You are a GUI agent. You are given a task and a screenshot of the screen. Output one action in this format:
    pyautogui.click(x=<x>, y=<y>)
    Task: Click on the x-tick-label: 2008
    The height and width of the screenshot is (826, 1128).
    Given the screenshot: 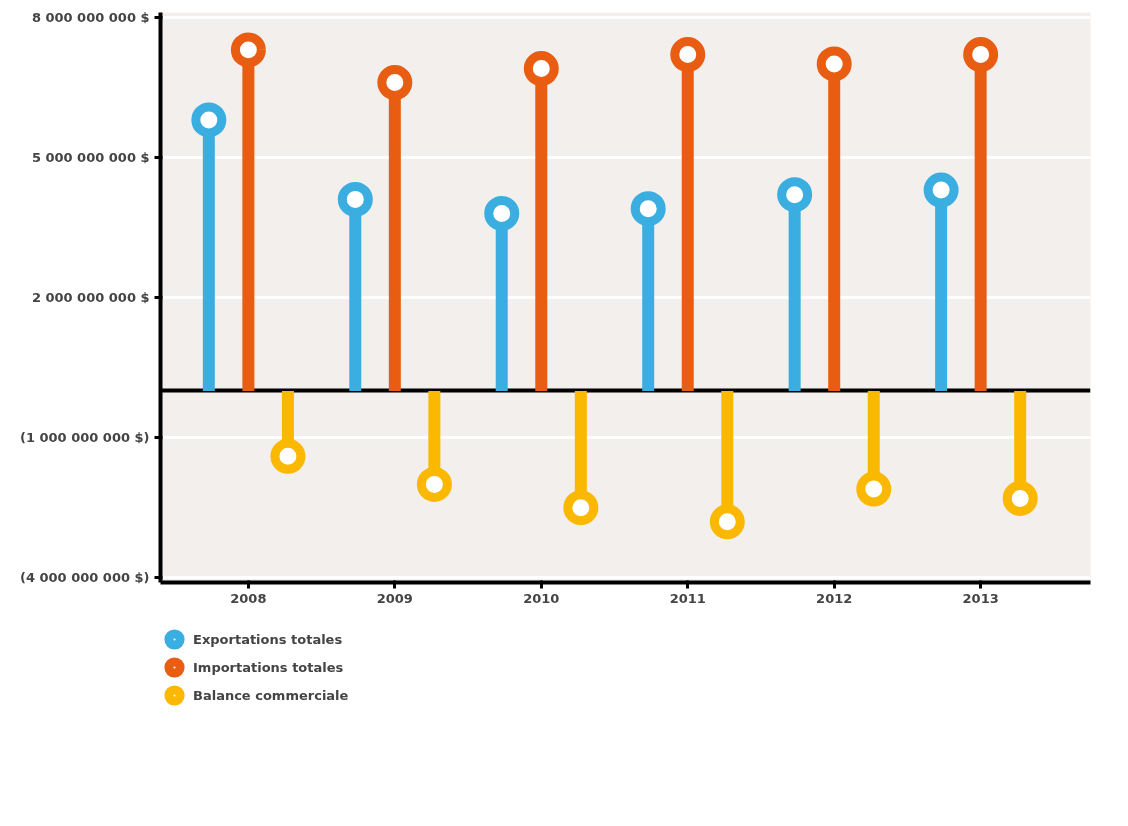 What is the action you would take?
    pyautogui.click(x=248, y=598)
    